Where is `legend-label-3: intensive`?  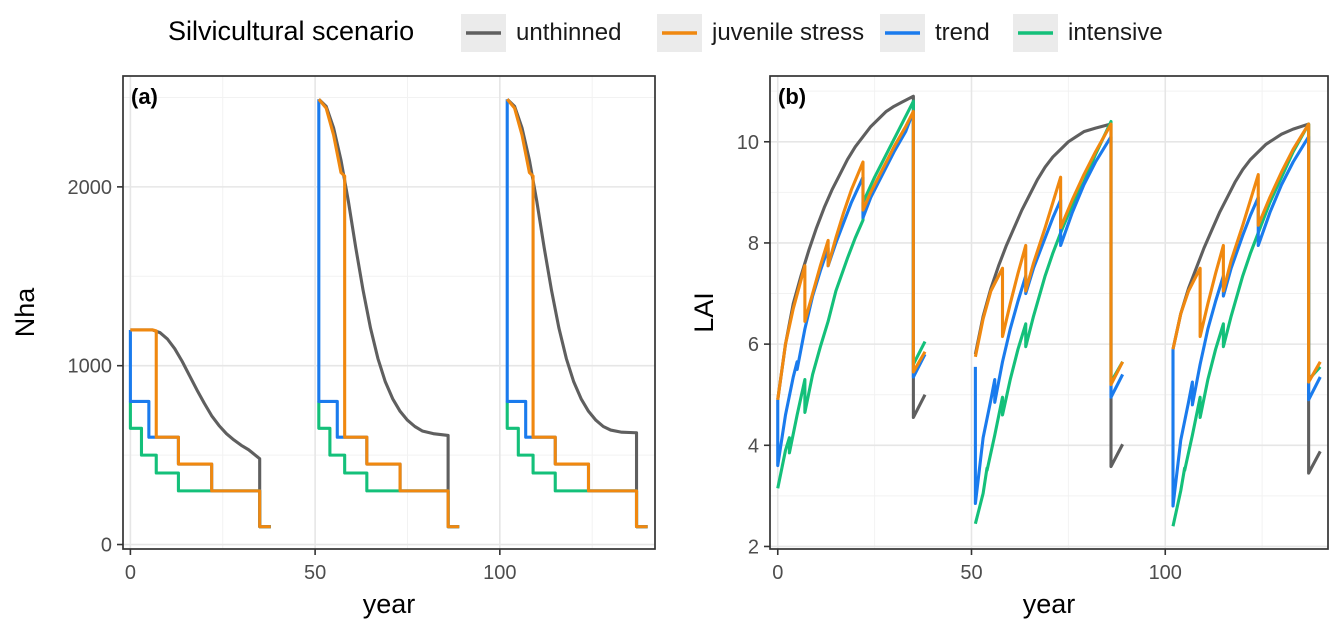
legend-label-3: intensive is located at coordinates (1115, 32).